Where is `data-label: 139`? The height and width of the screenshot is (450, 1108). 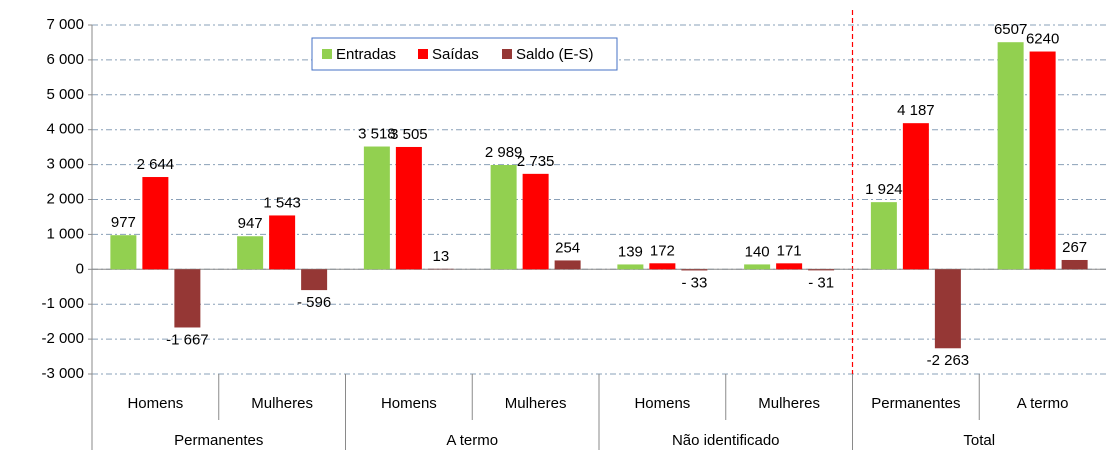 data-label: 139 is located at coordinates (630, 251).